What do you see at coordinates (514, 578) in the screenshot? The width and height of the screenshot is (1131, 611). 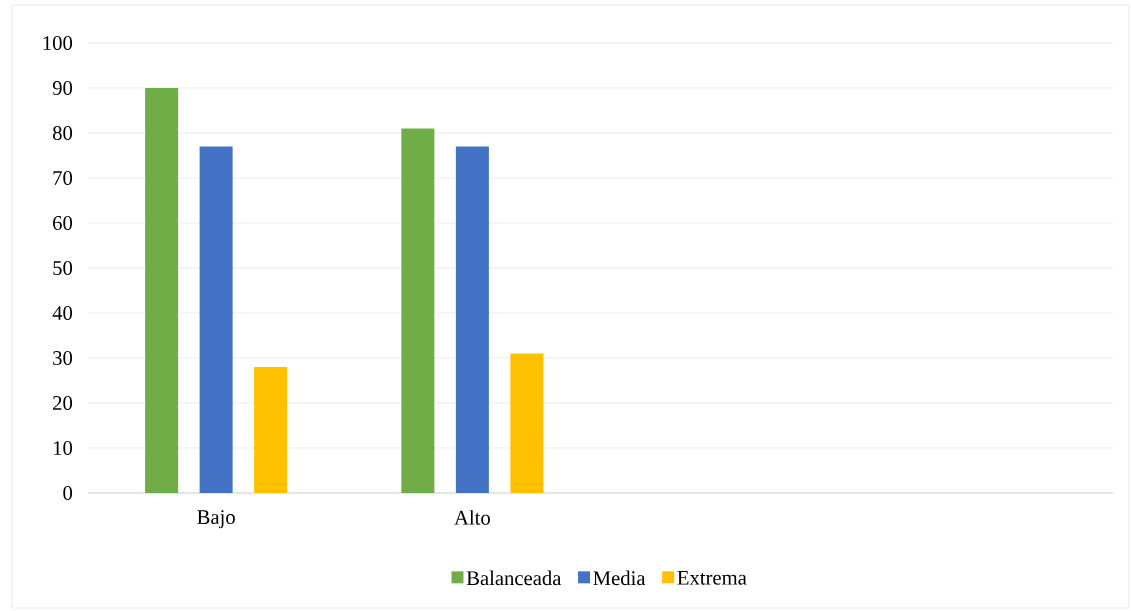 I see `legend-label: Balanceada` at bounding box center [514, 578].